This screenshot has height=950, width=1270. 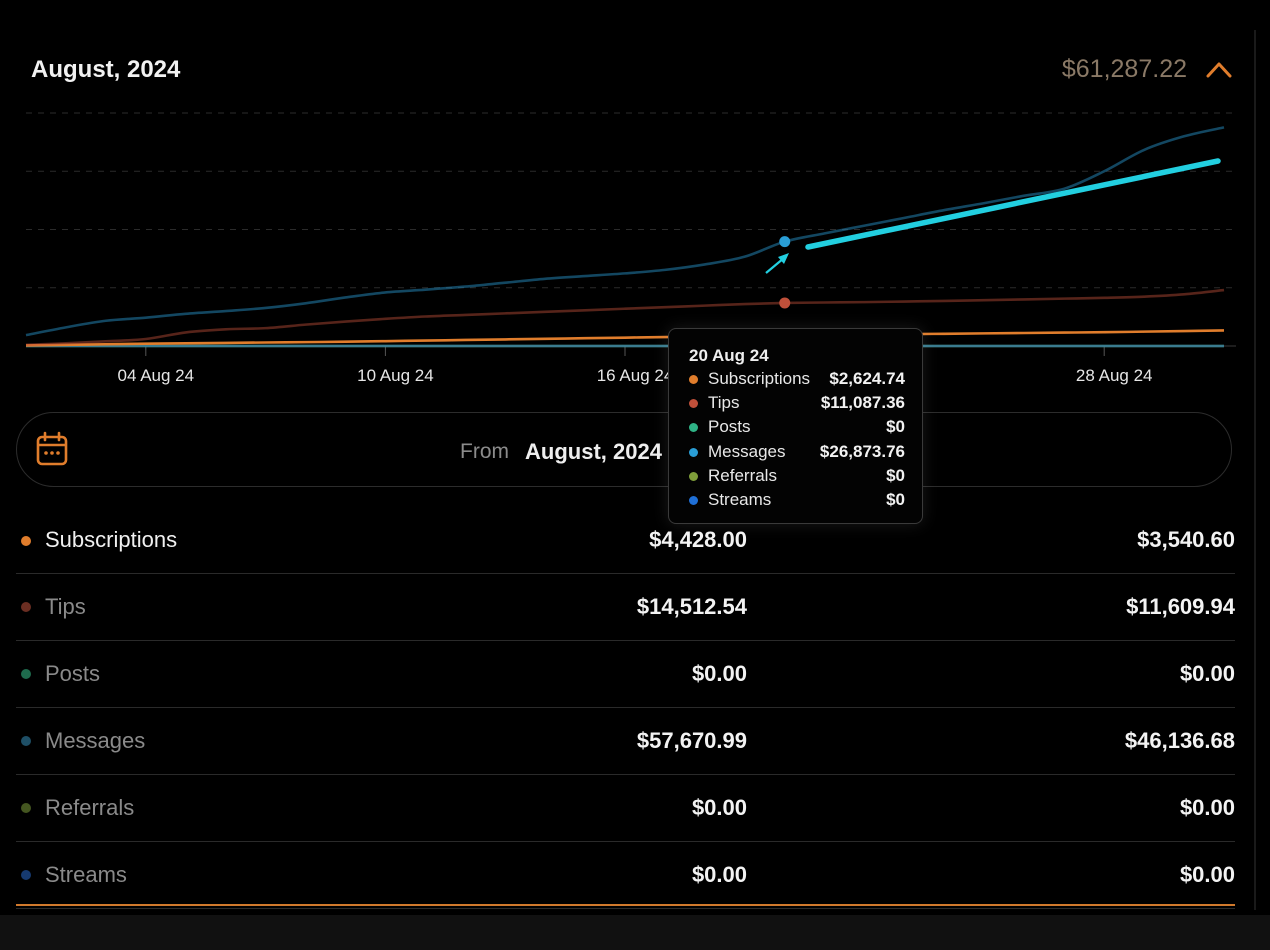 What do you see at coordinates (747, 451) in the screenshot?
I see `tooltip-series-name: Messages` at bounding box center [747, 451].